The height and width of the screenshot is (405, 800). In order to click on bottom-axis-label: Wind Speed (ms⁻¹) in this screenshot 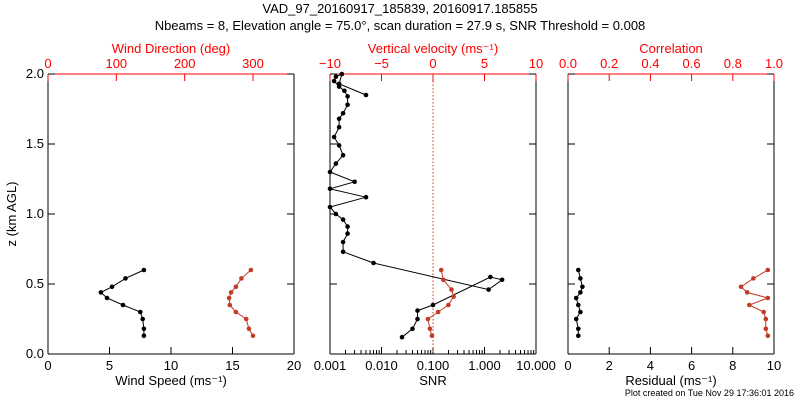, I will do `click(171, 380)`.